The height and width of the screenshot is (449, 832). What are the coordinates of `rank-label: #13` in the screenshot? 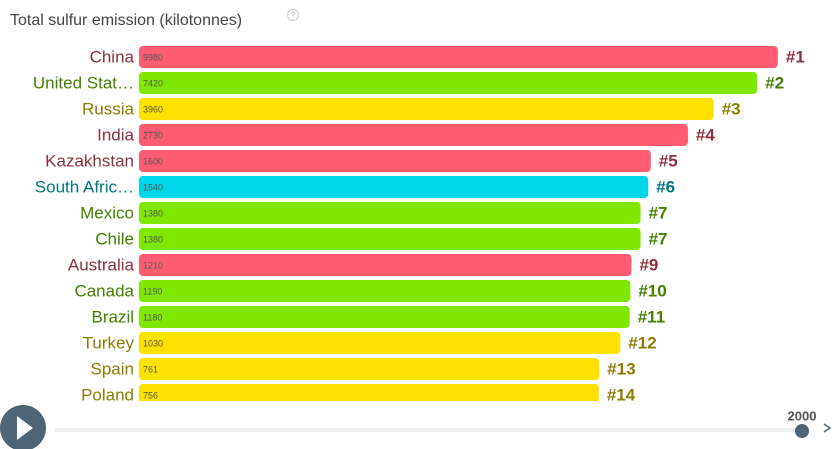 It's located at (621, 368).